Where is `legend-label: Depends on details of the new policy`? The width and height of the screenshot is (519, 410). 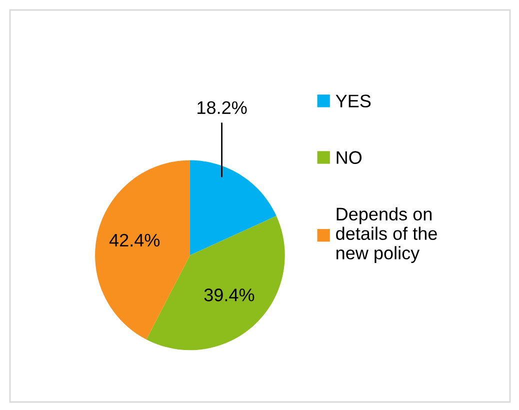
legend-label: Depends on details of the new policy is located at coordinates (386, 235).